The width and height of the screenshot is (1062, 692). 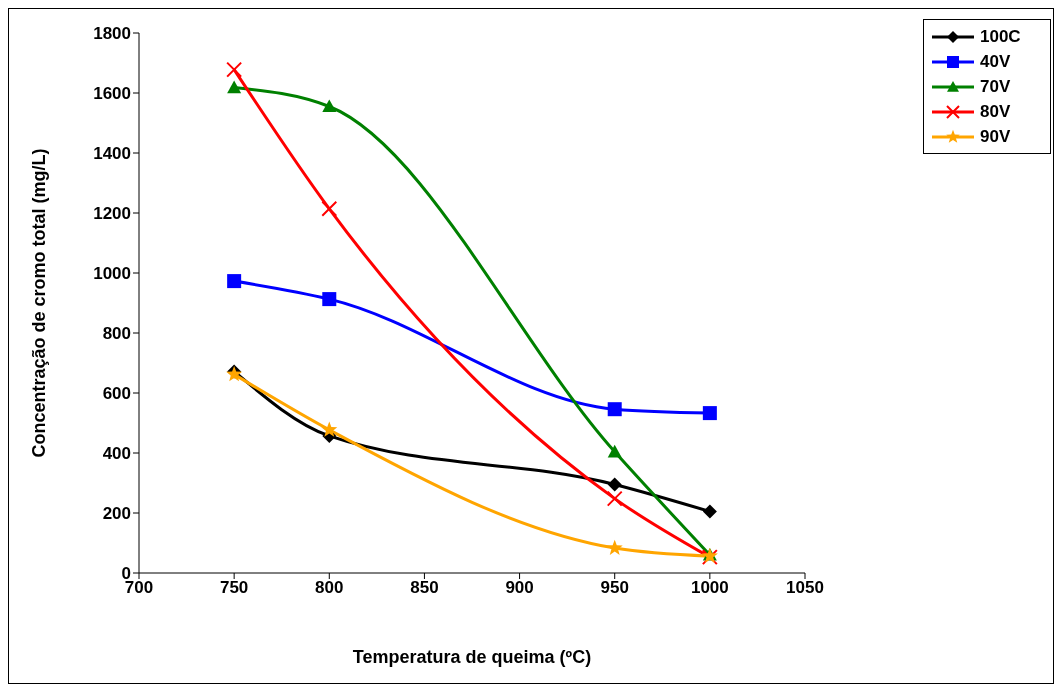 I want to click on x-tick-label: 950, so click(x=614, y=588).